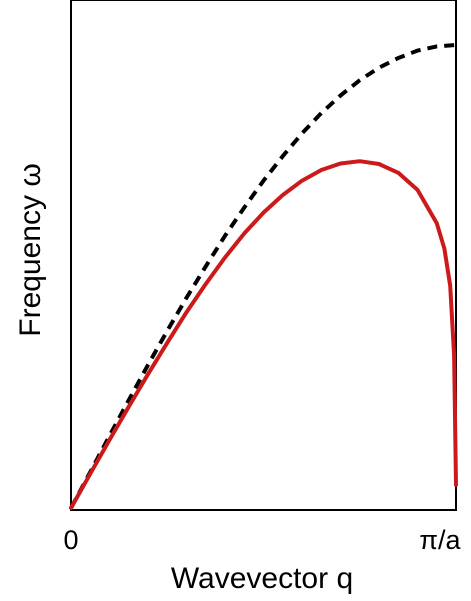  What do you see at coordinates (262, 578) in the screenshot?
I see `x-axis-title: Wavevector q` at bounding box center [262, 578].